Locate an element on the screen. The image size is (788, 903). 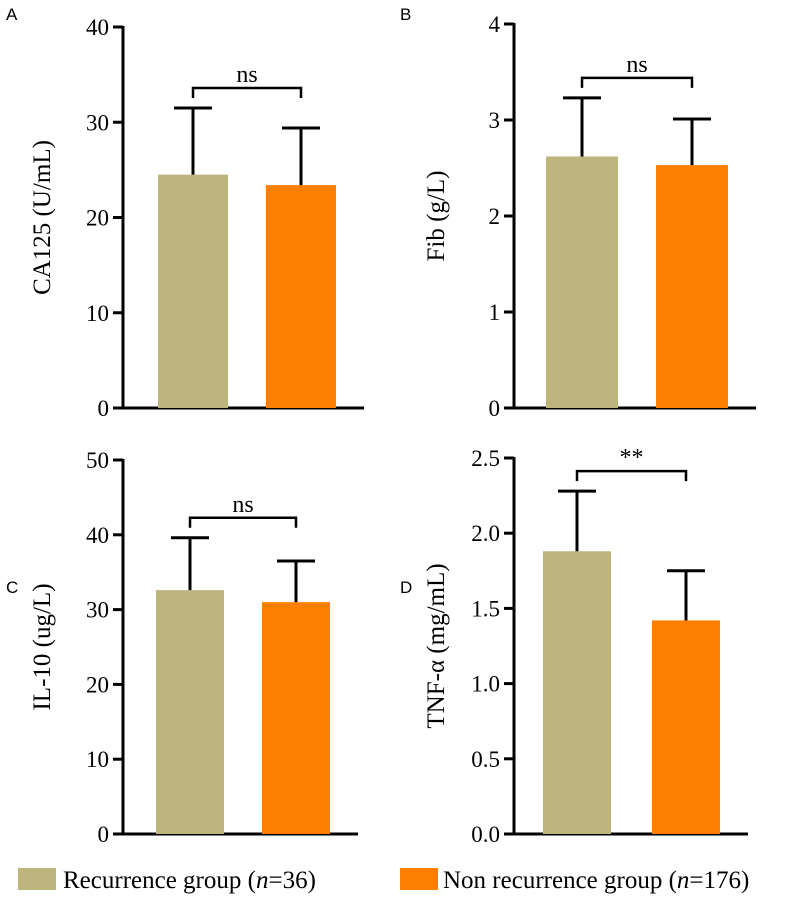
bar-a-recurrence is located at coordinates (193, 291).